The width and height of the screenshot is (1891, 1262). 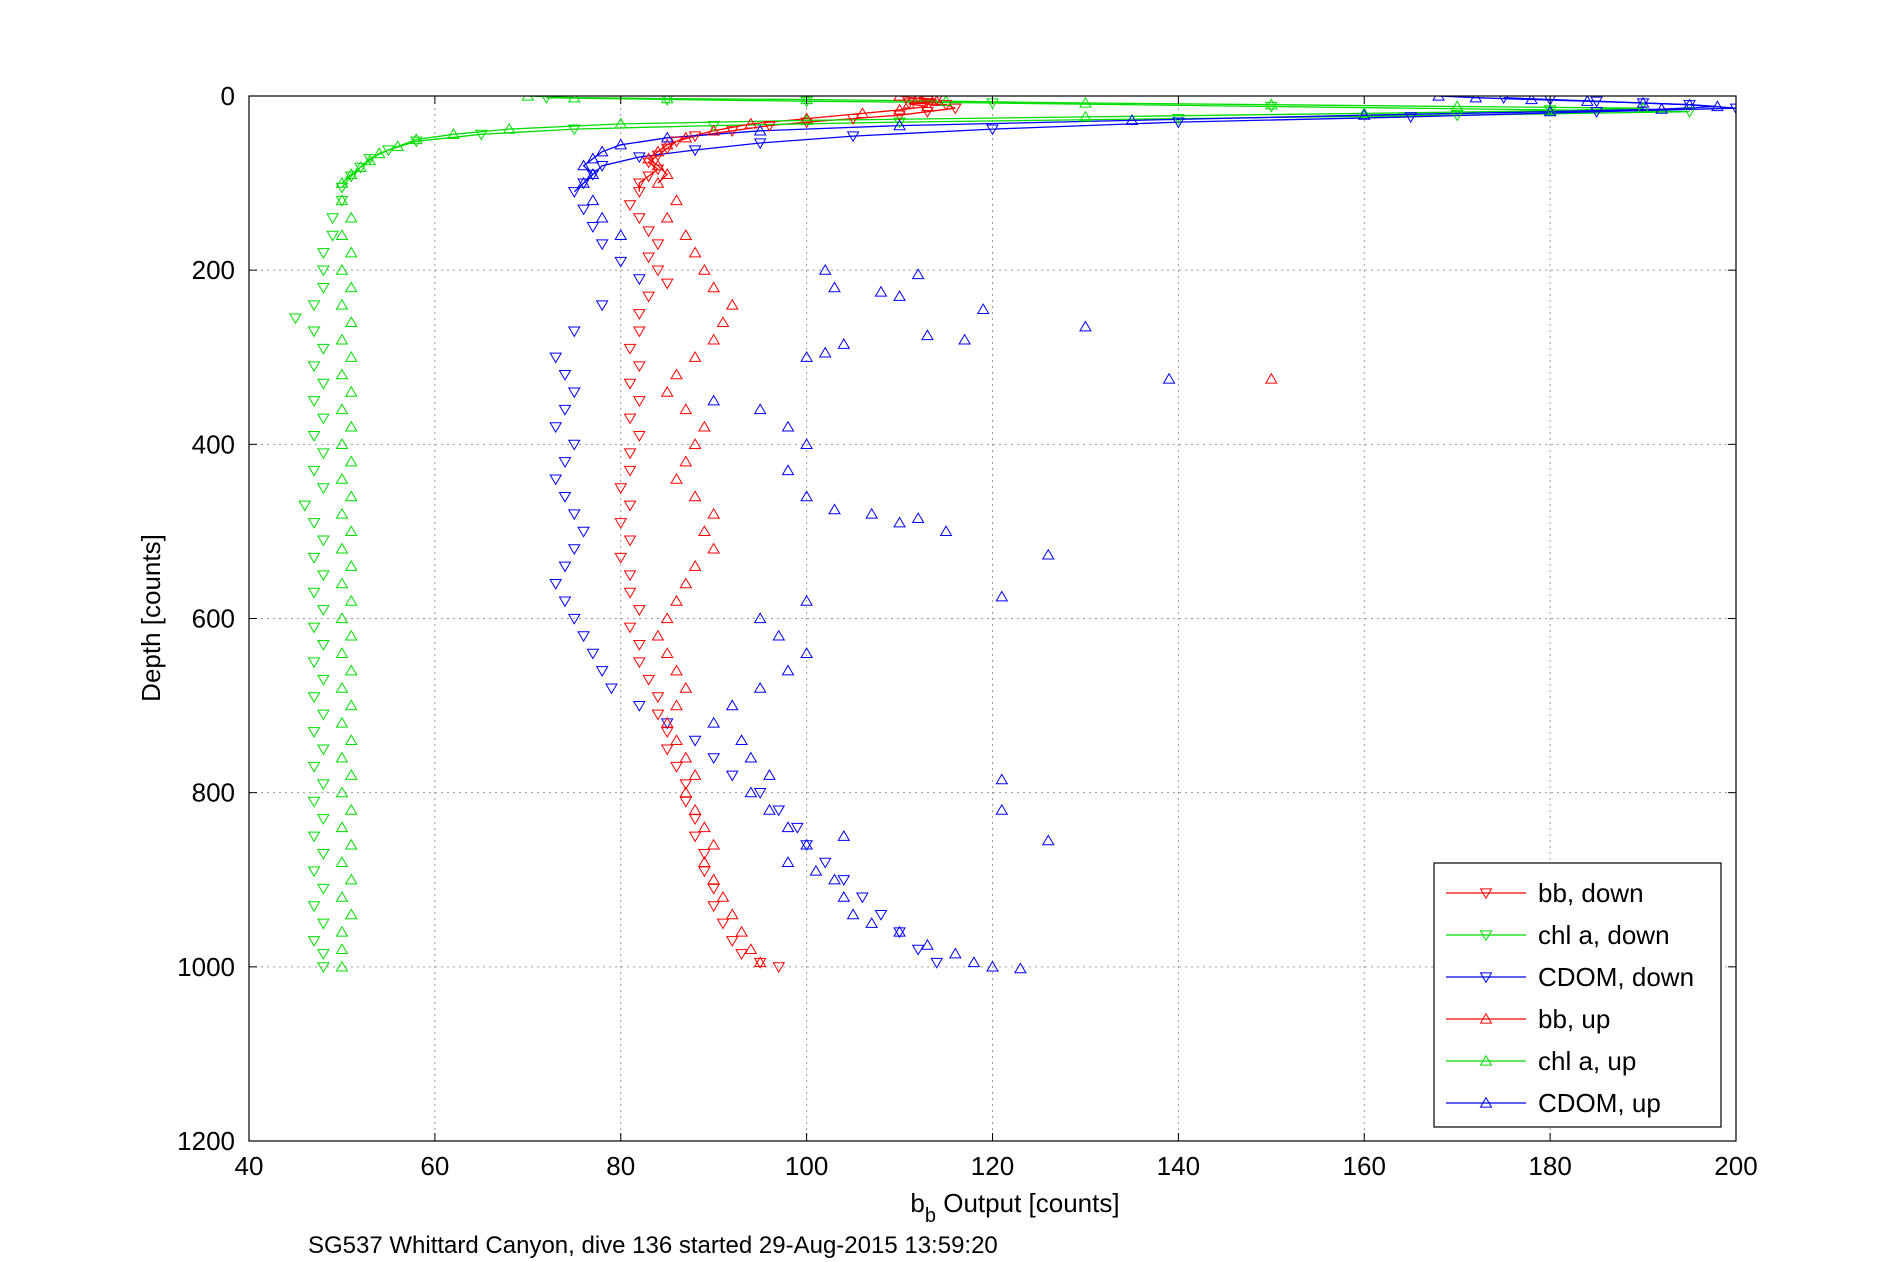 What do you see at coordinates (1549, 1166) in the screenshot?
I see `x-tick-label: 180` at bounding box center [1549, 1166].